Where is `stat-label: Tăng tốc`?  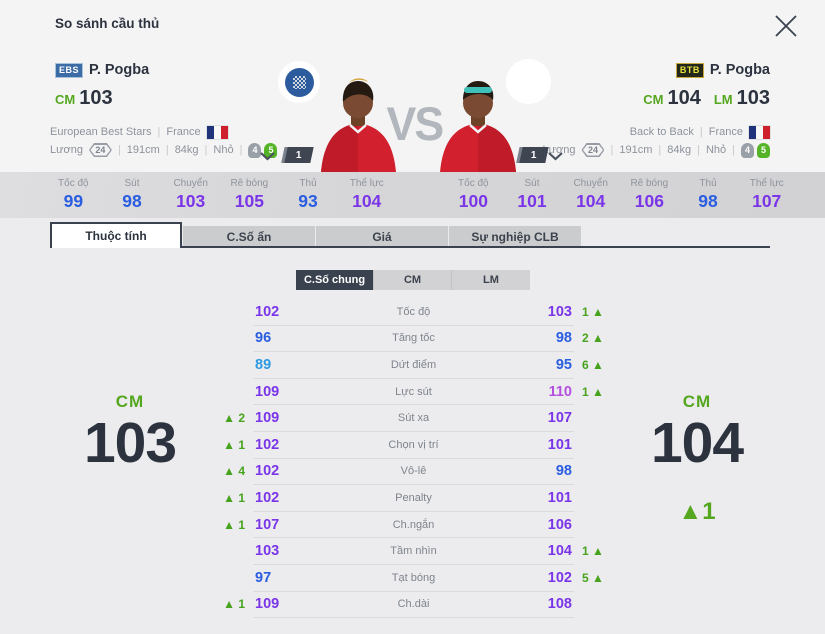
stat-label: Tăng tốc is located at coordinates (413, 338).